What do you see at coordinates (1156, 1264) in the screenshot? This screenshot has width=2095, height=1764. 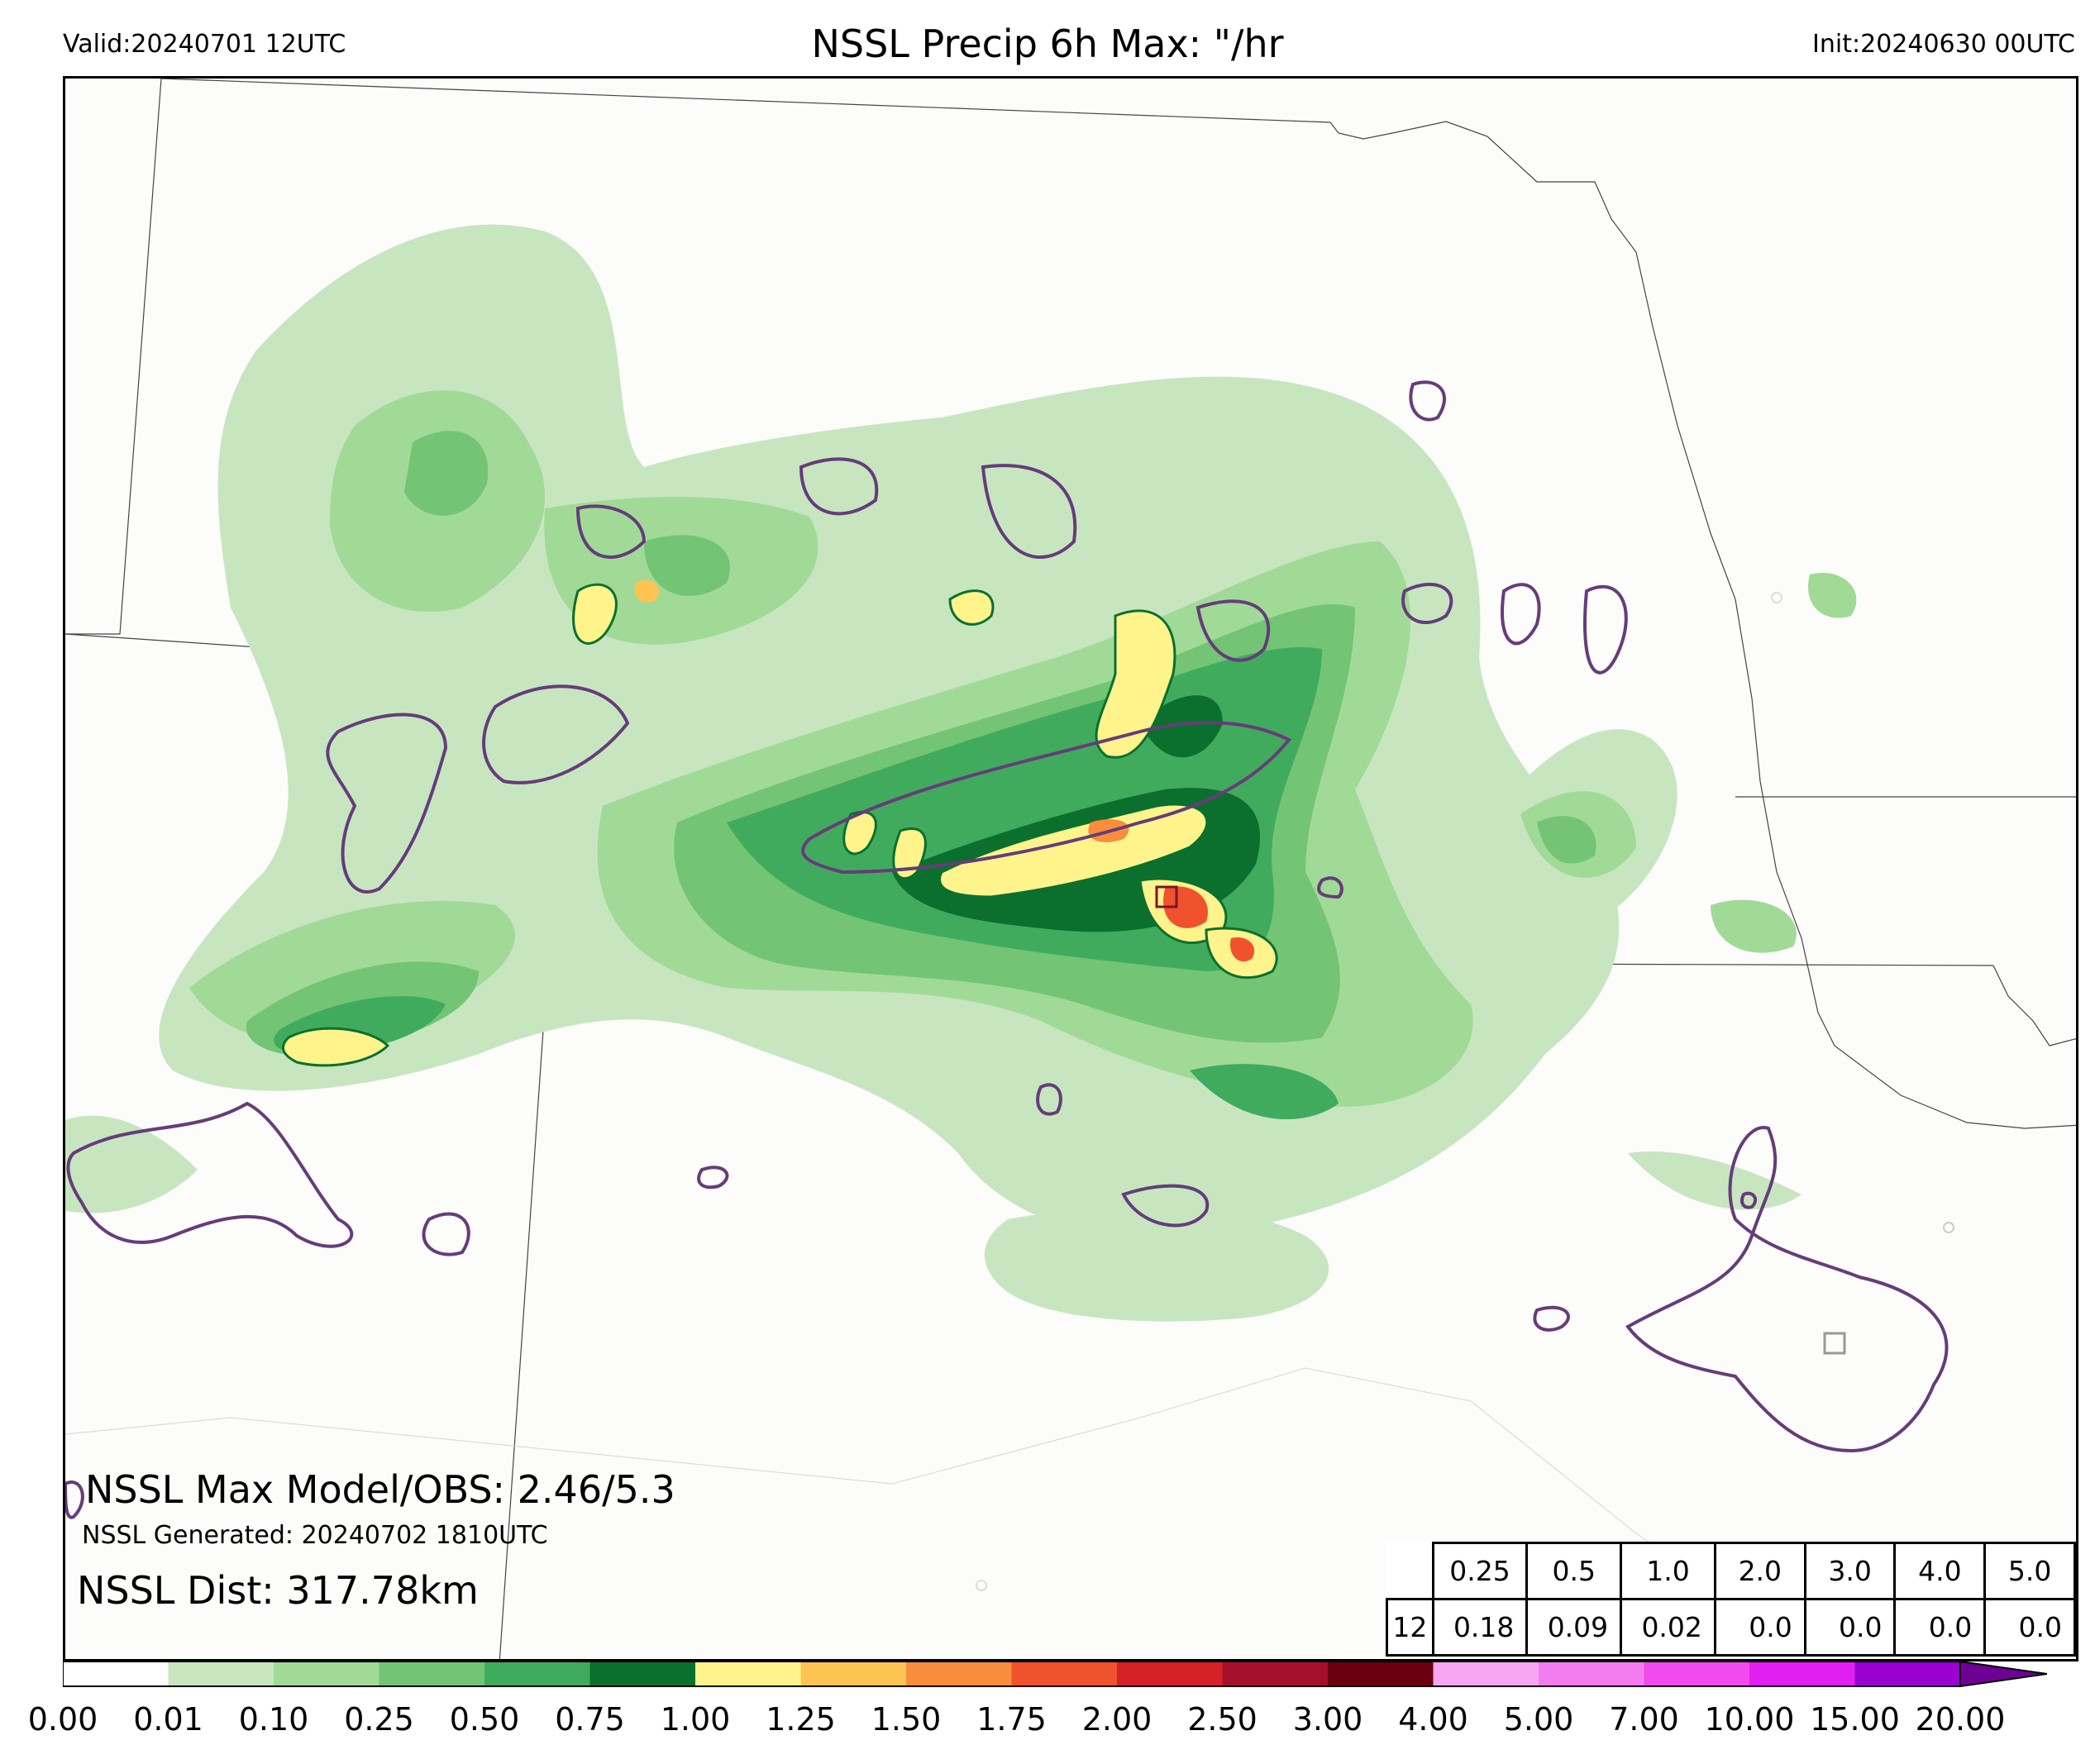 I see `precip-region-south` at bounding box center [1156, 1264].